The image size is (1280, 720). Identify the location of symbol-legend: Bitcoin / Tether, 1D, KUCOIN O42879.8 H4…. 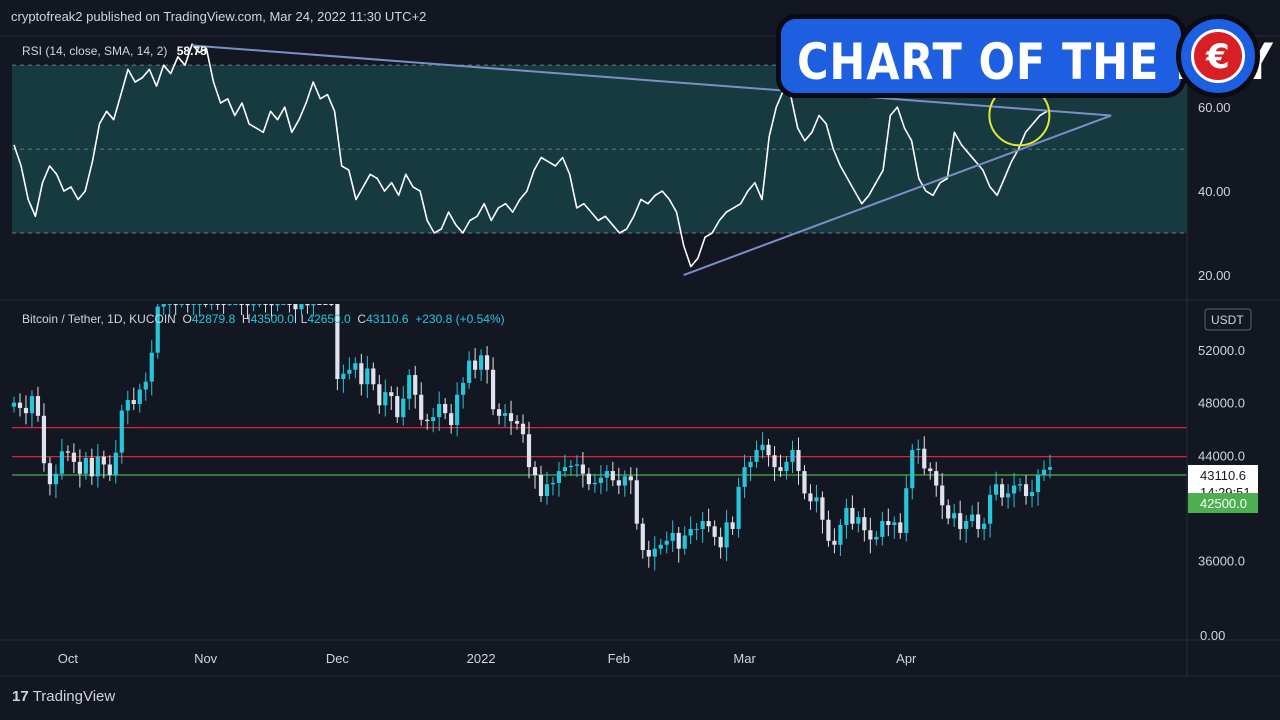
(263, 319).